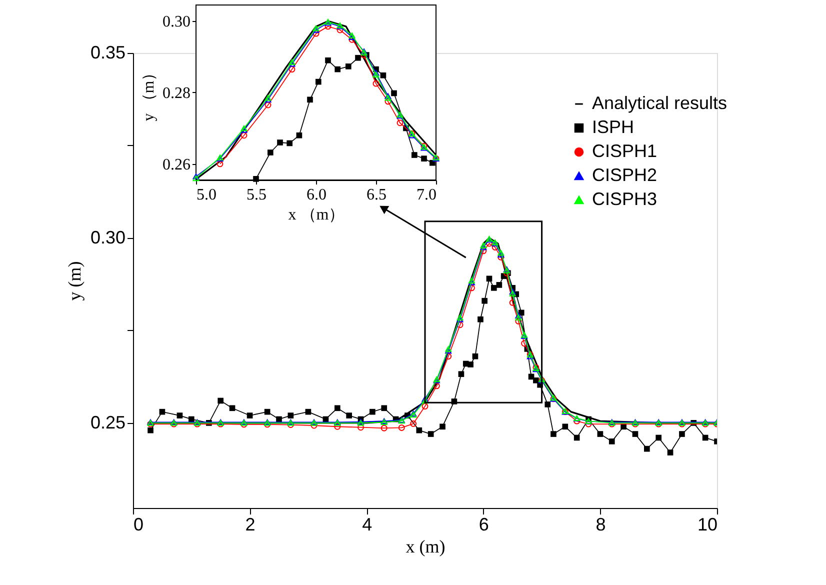 The height and width of the screenshot is (585, 826). Describe the element at coordinates (316, 195) in the screenshot. I see `x-tick-label: 6.0` at that location.